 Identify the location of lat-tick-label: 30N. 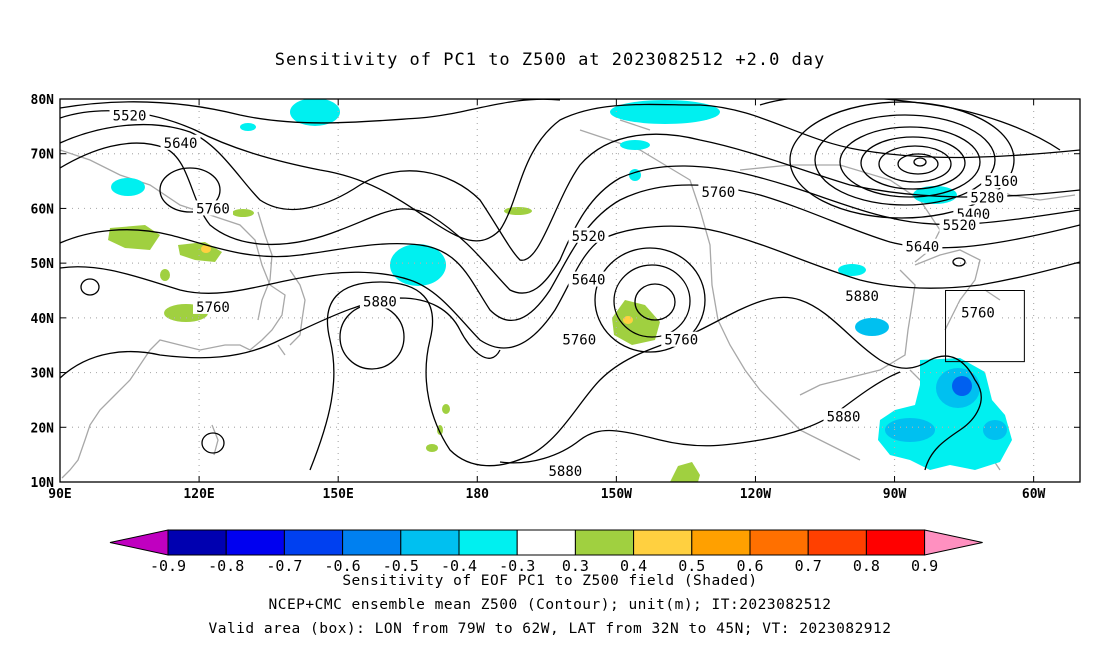
(43, 374).